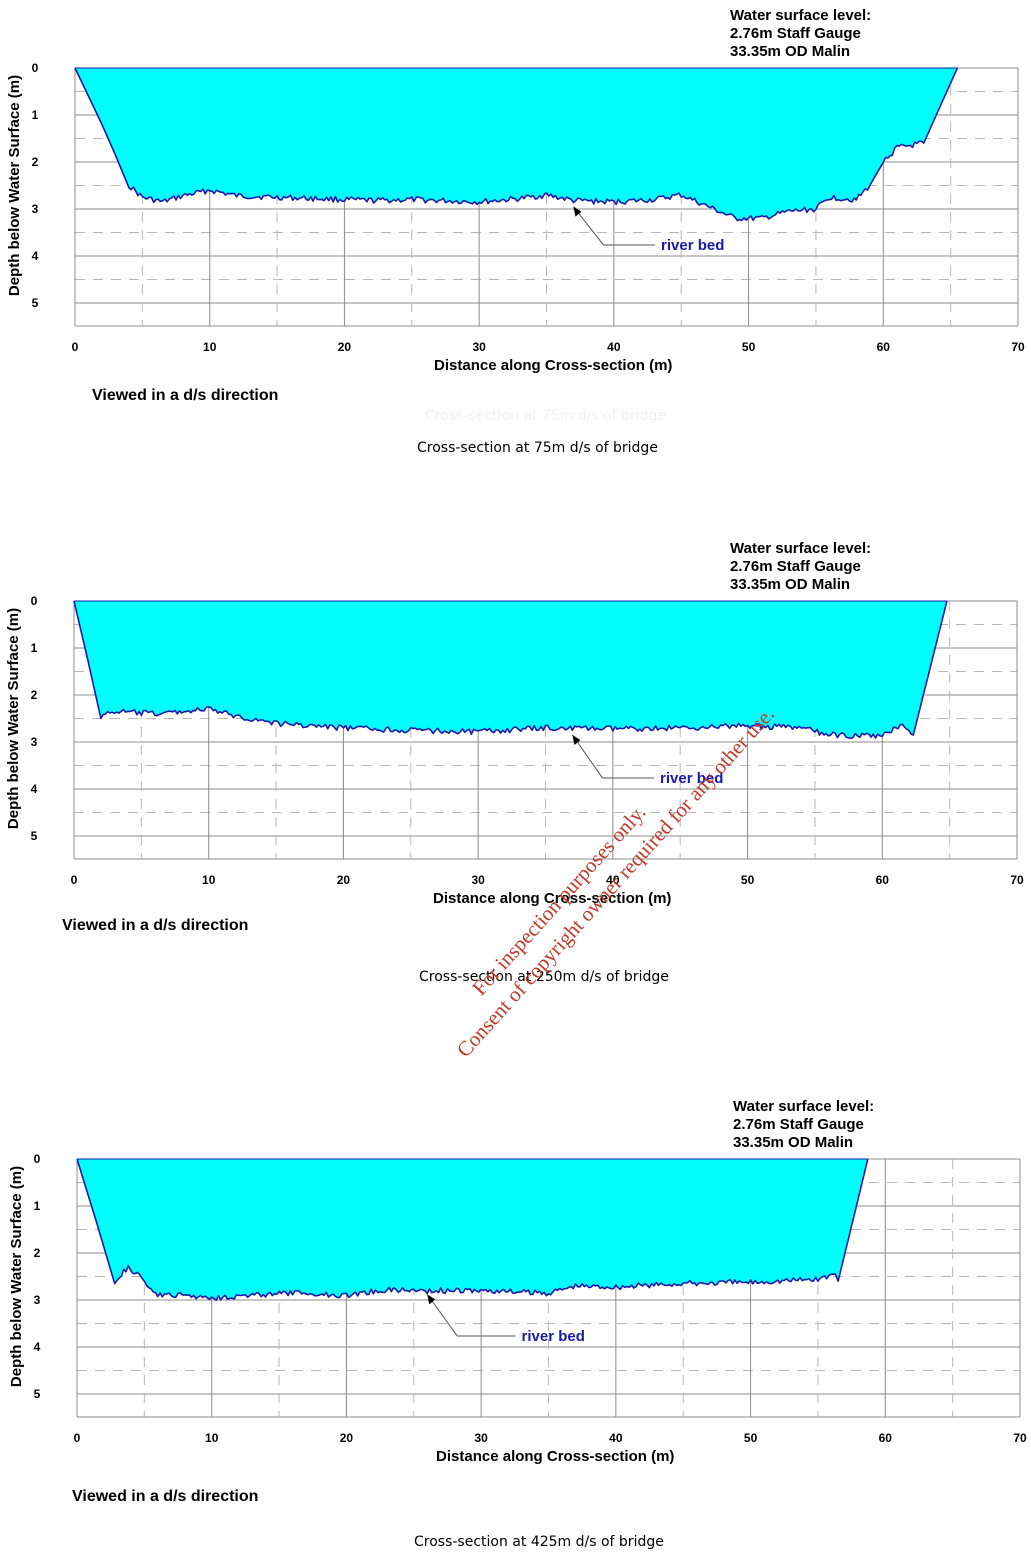 The width and height of the screenshot is (1031, 1555). What do you see at coordinates (544, 977) in the screenshot?
I see `figure-caption: Cross-section at 250m d/s of bridge` at bounding box center [544, 977].